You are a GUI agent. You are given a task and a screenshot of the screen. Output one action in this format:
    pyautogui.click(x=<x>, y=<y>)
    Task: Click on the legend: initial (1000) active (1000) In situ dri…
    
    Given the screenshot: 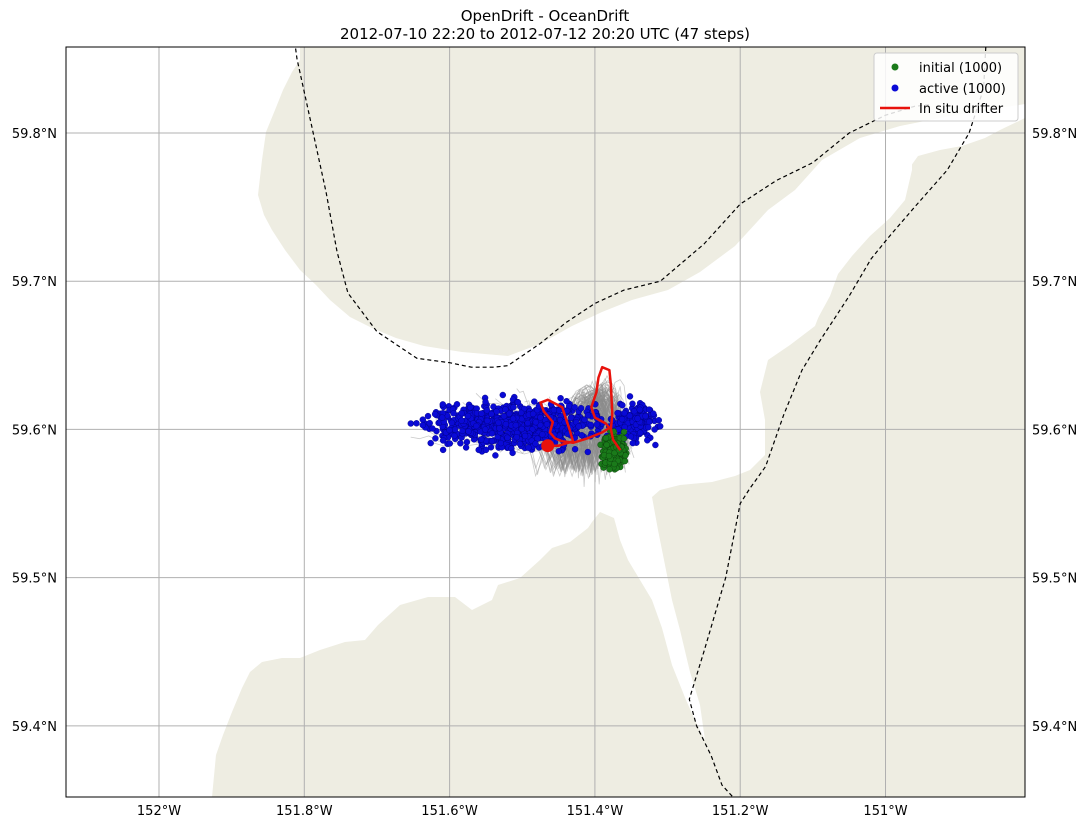 What is the action you would take?
    pyautogui.click(x=946, y=87)
    